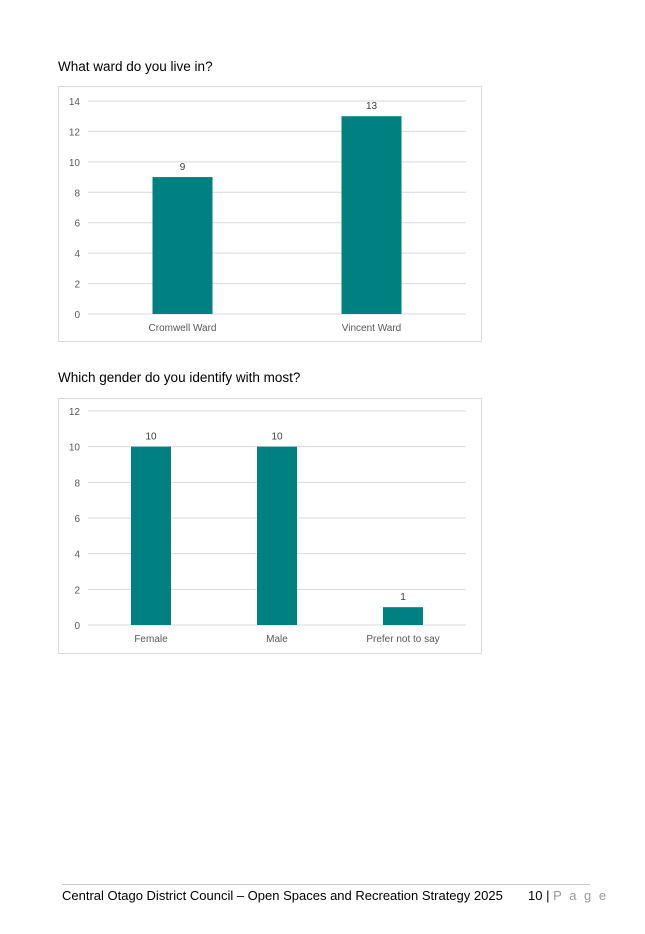 The height and width of the screenshot is (934, 645). What do you see at coordinates (75, 102) in the screenshot?
I see `y-tick-label: 14` at bounding box center [75, 102].